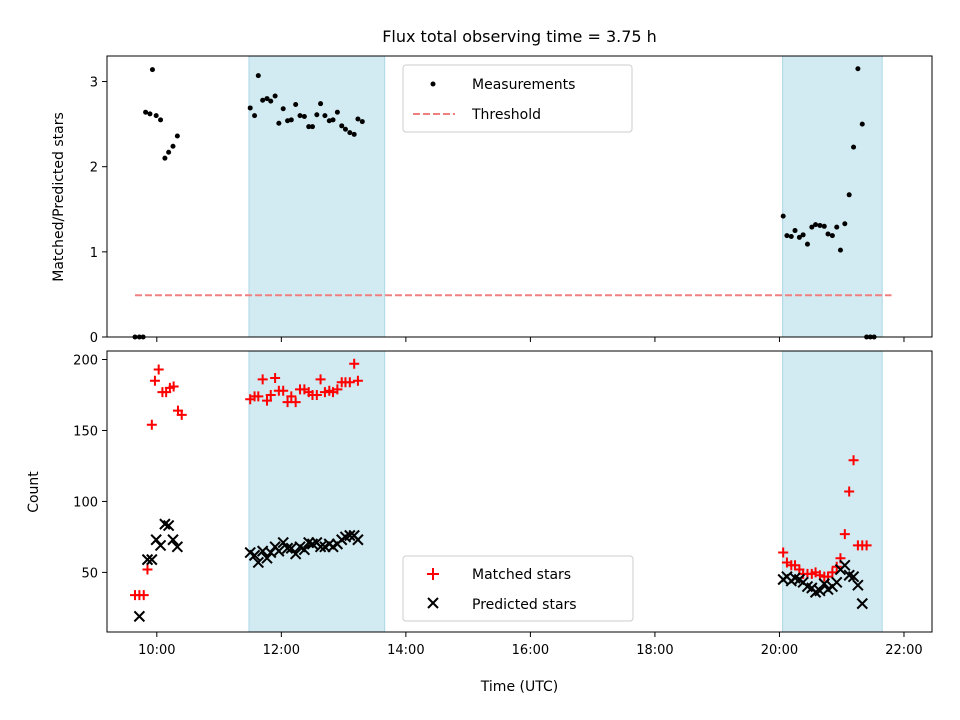 This screenshot has width=960, height=720. What do you see at coordinates (521, 575) in the screenshot?
I see `legend-matched-label: Matched stars` at bounding box center [521, 575].